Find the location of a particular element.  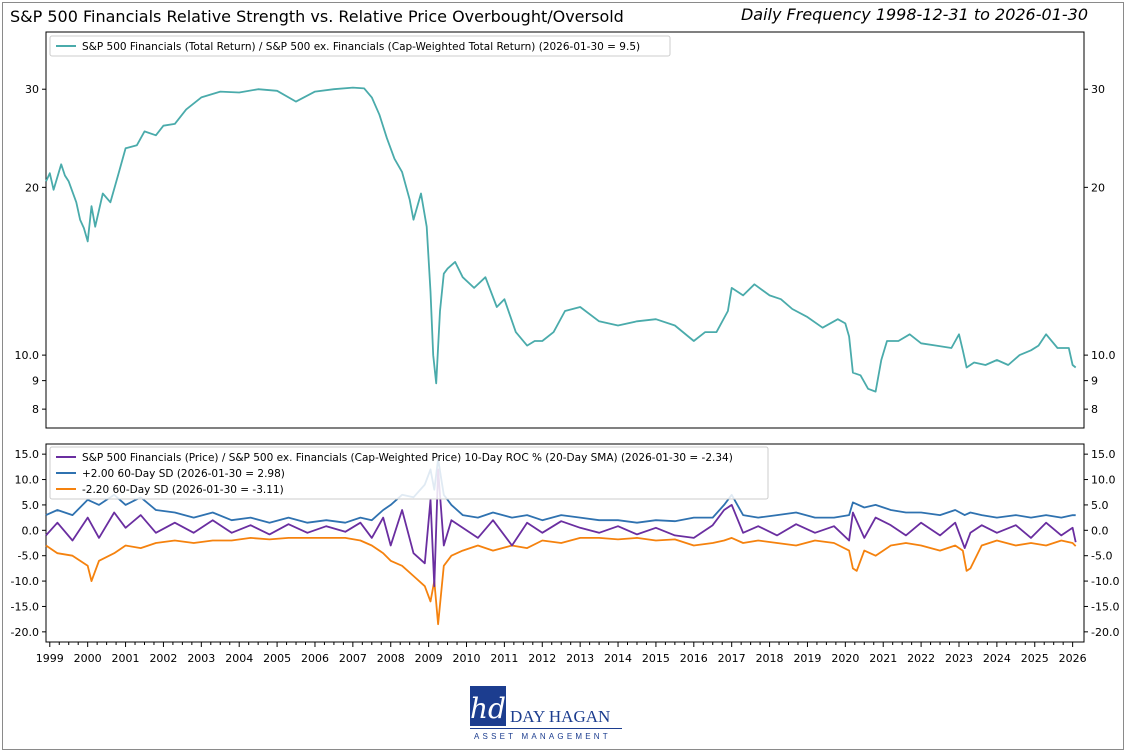

top-ytick-label-left: 9 is located at coordinates (35, 381).